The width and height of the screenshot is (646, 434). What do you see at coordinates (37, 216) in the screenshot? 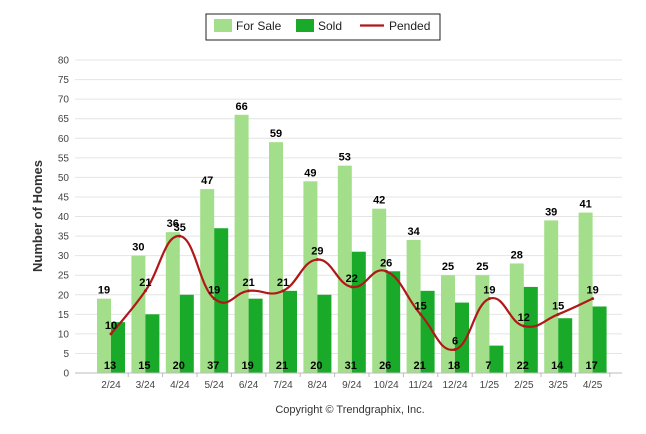
I see `y-axis-title: Number of Homes` at bounding box center [37, 216].